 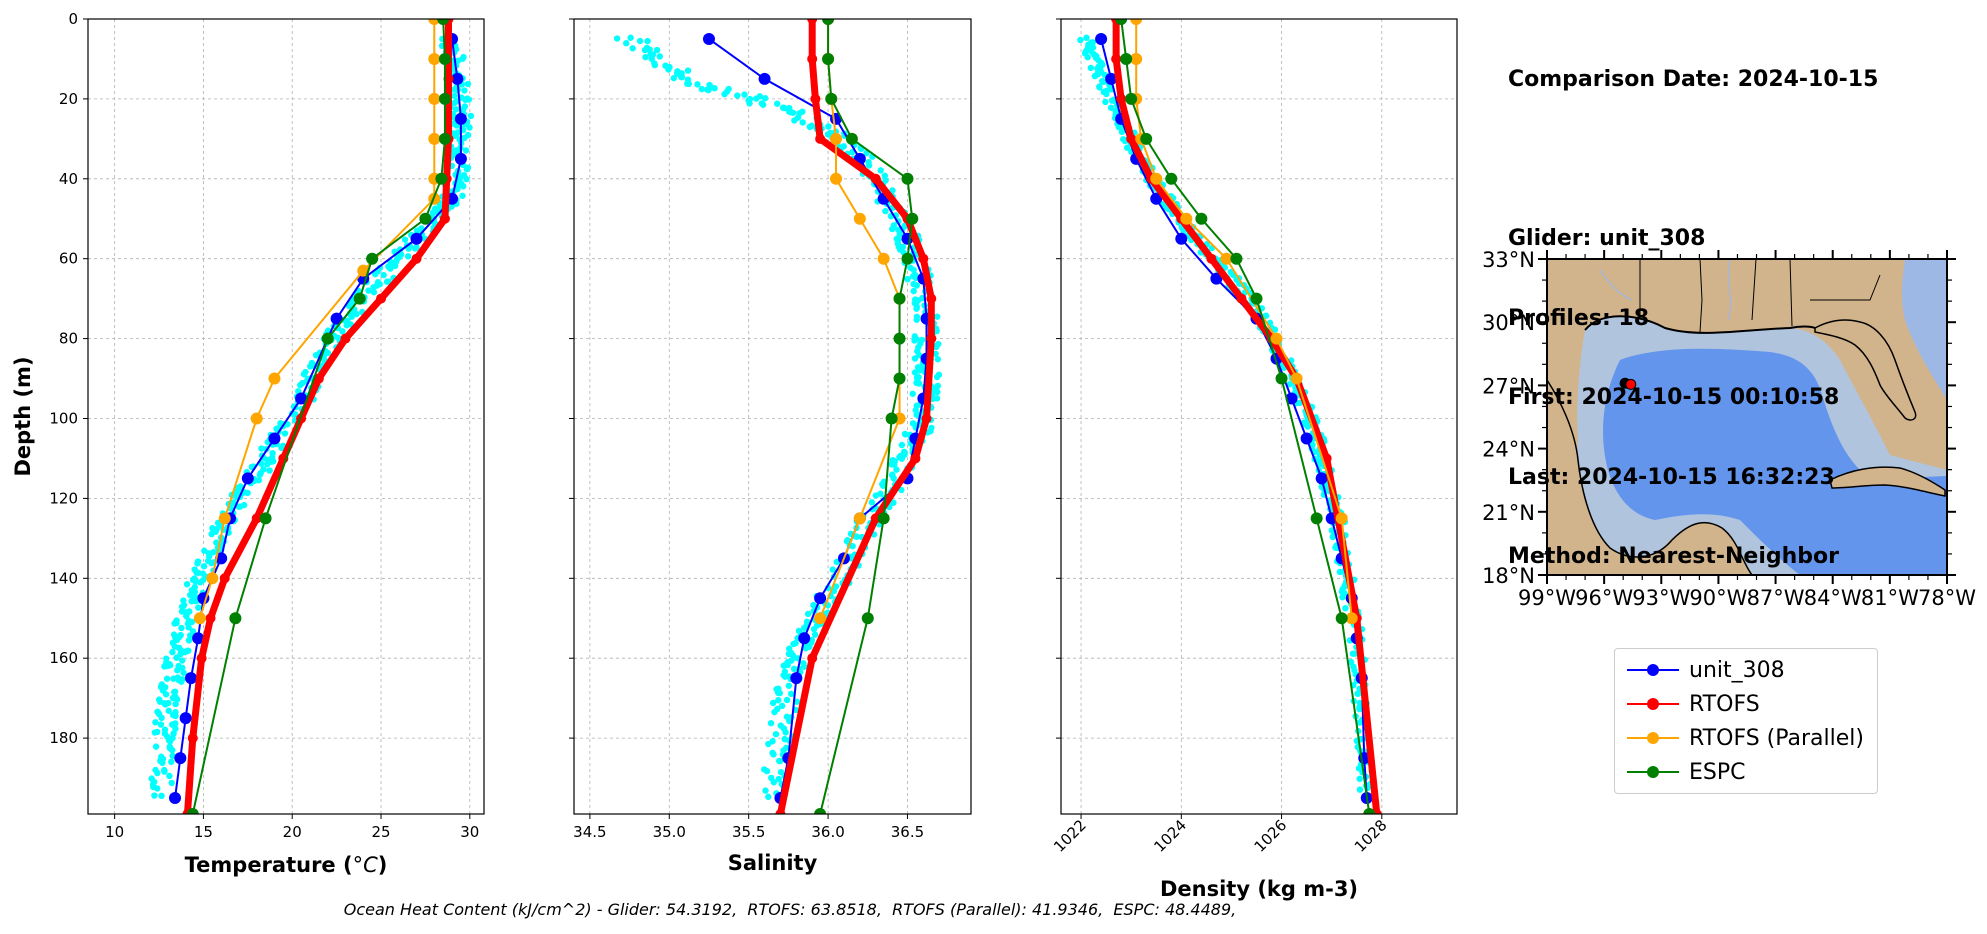 I want to click on y-tick-label: 0, so click(x=73, y=19).